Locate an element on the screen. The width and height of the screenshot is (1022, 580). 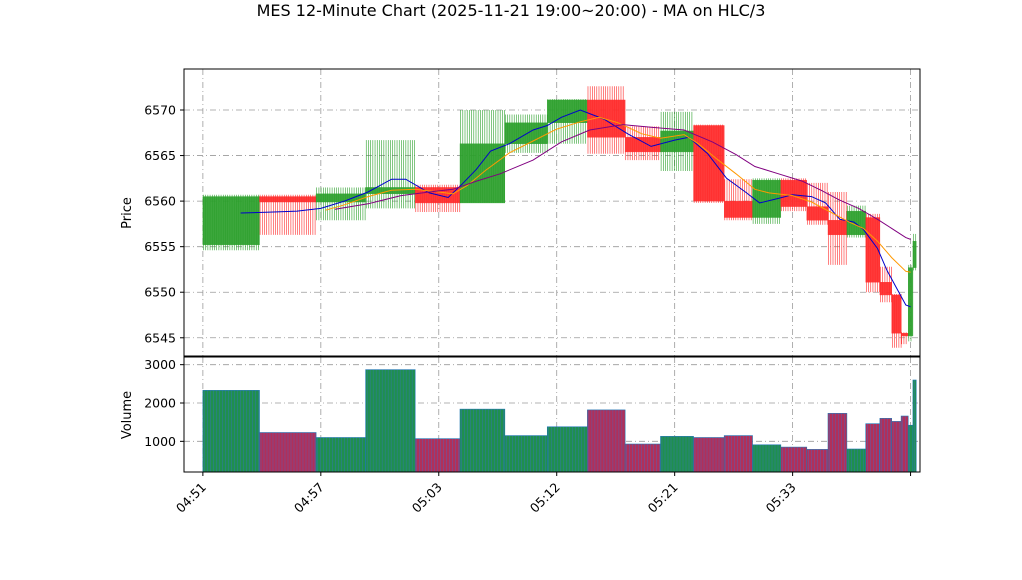
price-axis-label: Price is located at coordinates (127, 213).